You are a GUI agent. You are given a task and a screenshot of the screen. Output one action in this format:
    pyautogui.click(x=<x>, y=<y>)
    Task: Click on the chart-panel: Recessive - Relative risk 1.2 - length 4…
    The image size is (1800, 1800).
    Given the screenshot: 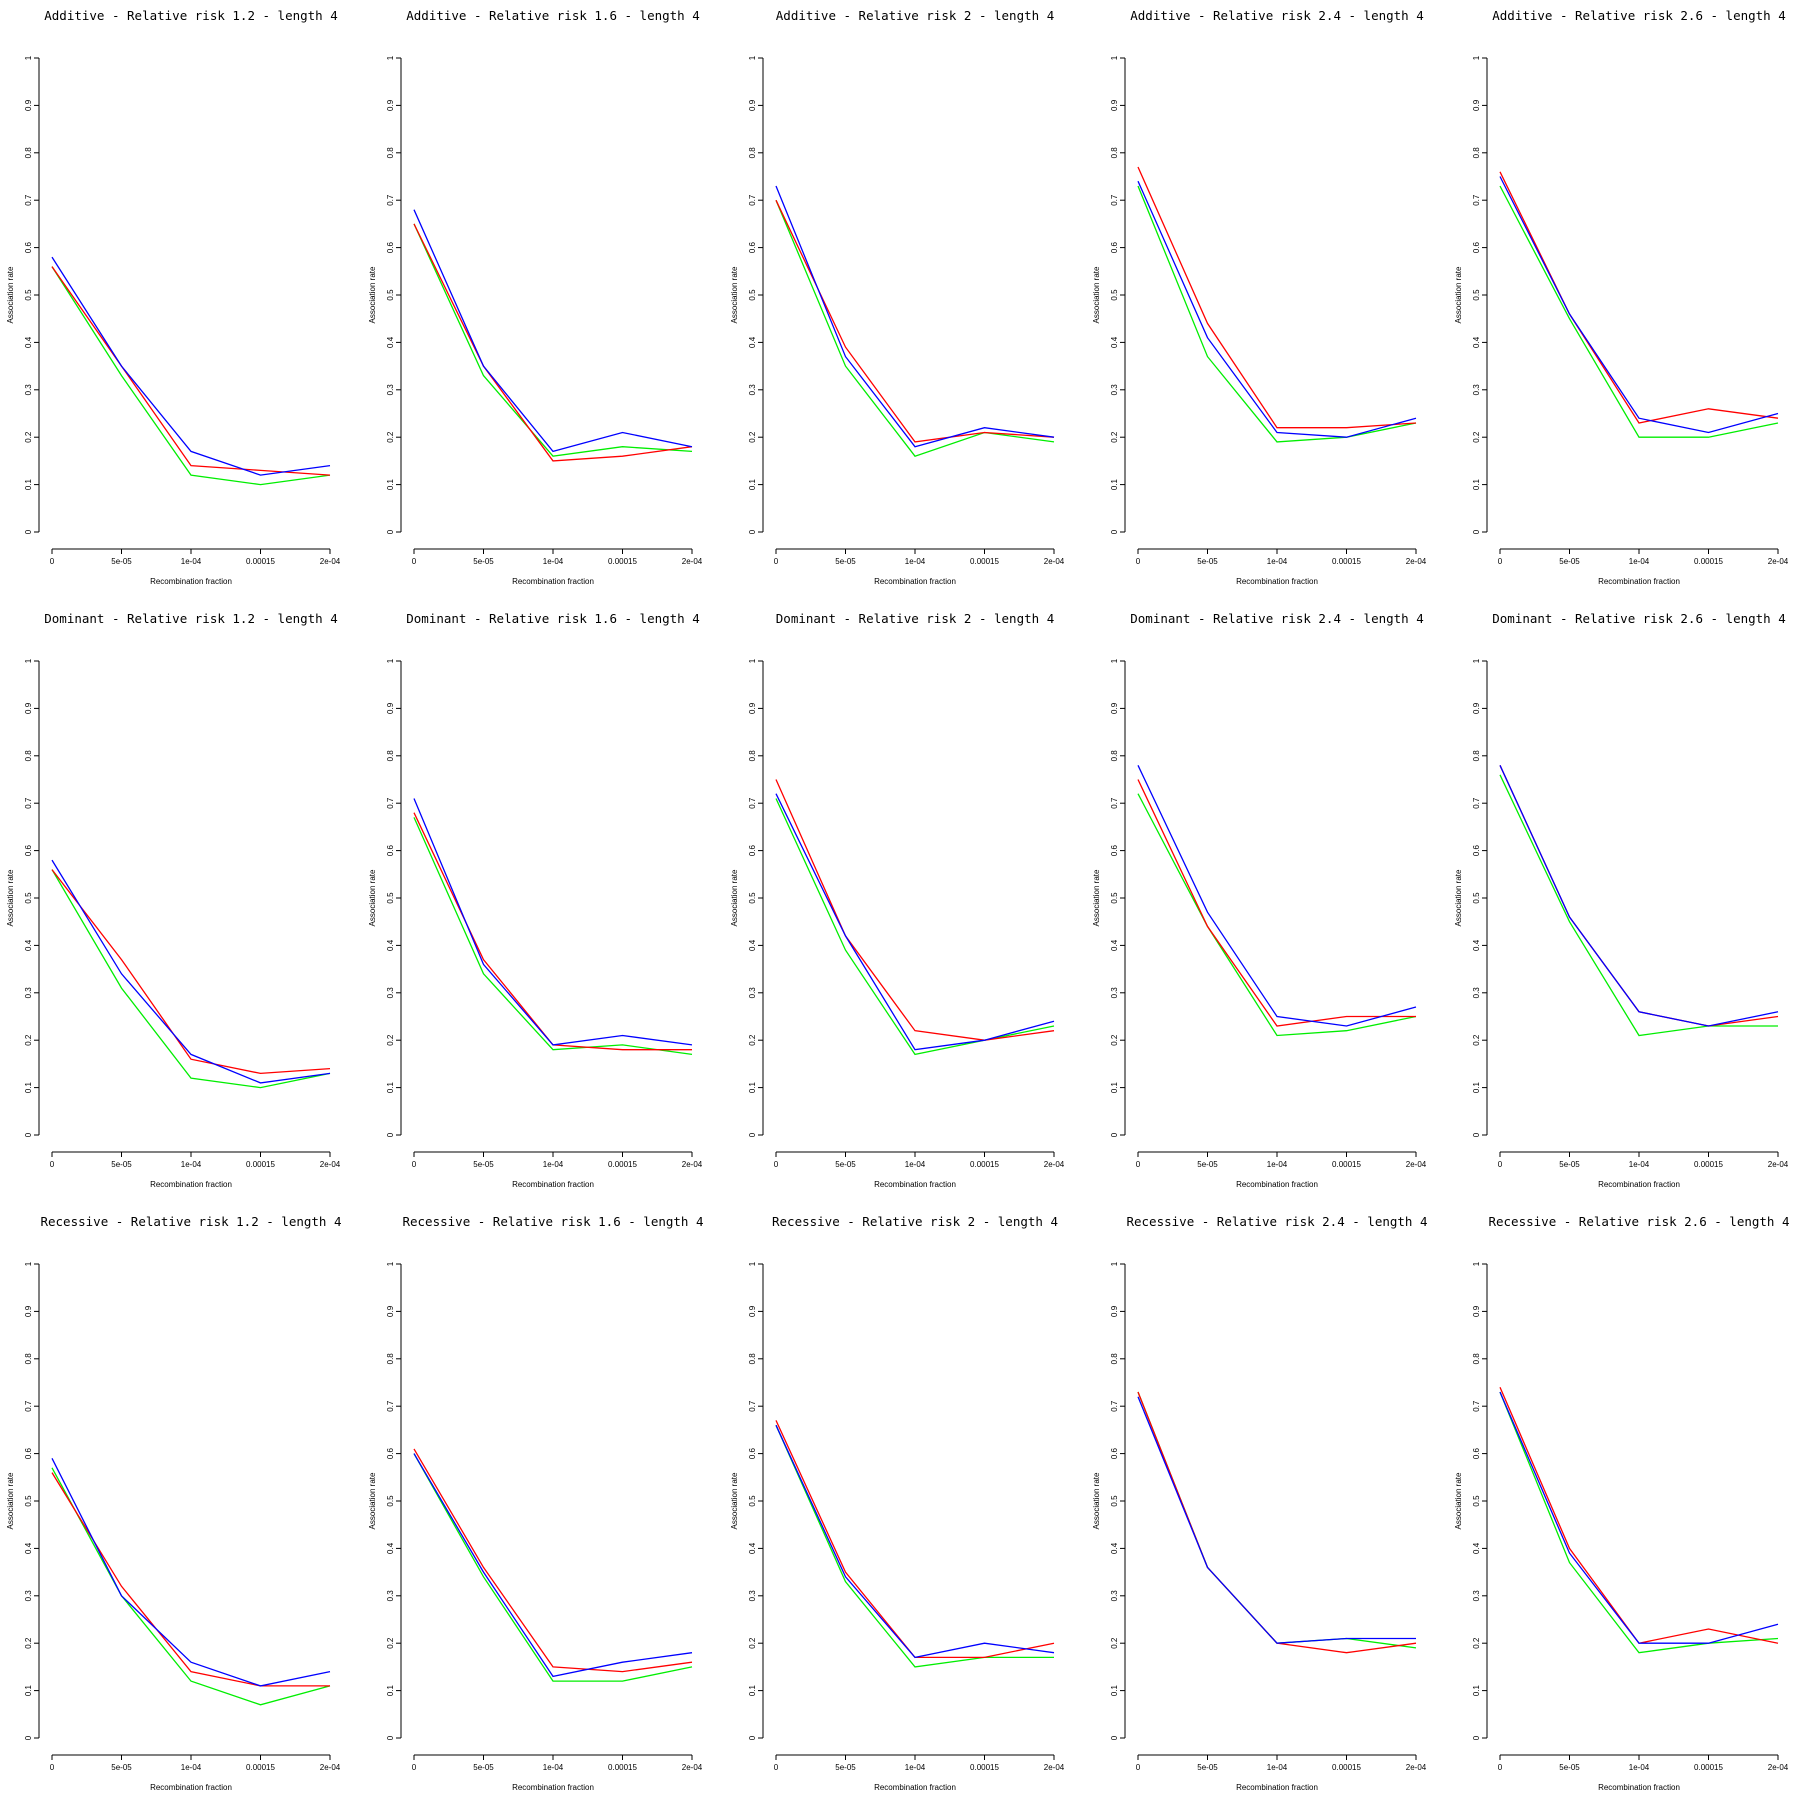 What is the action you would take?
    pyautogui.click(x=174, y=1503)
    